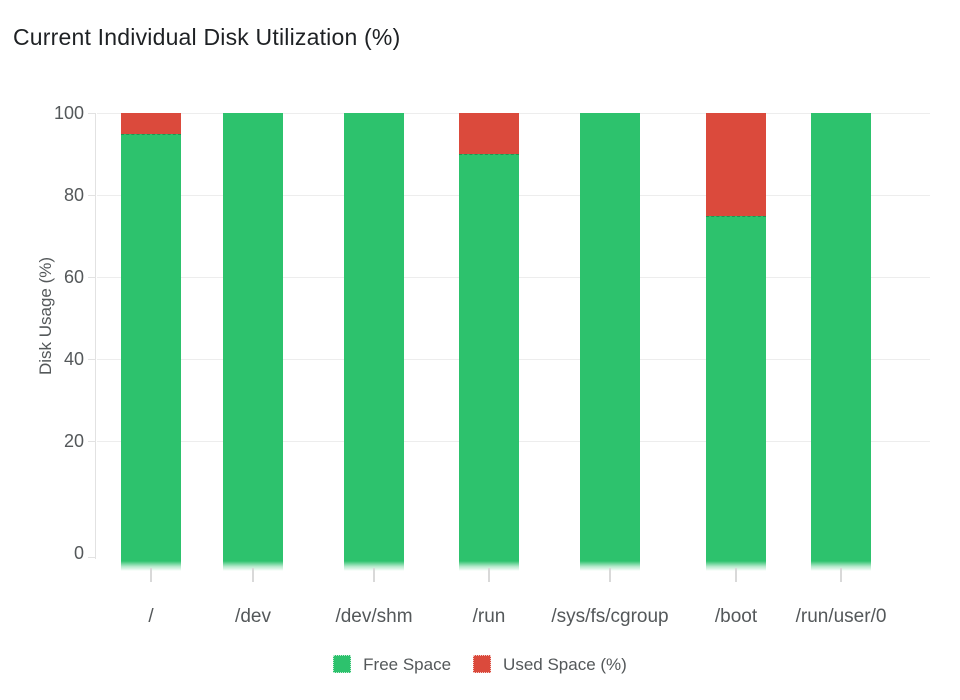  What do you see at coordinates (68, 113) in the screenshot?
I see `y-tick-label: 100` at bounding box center [68, 113].